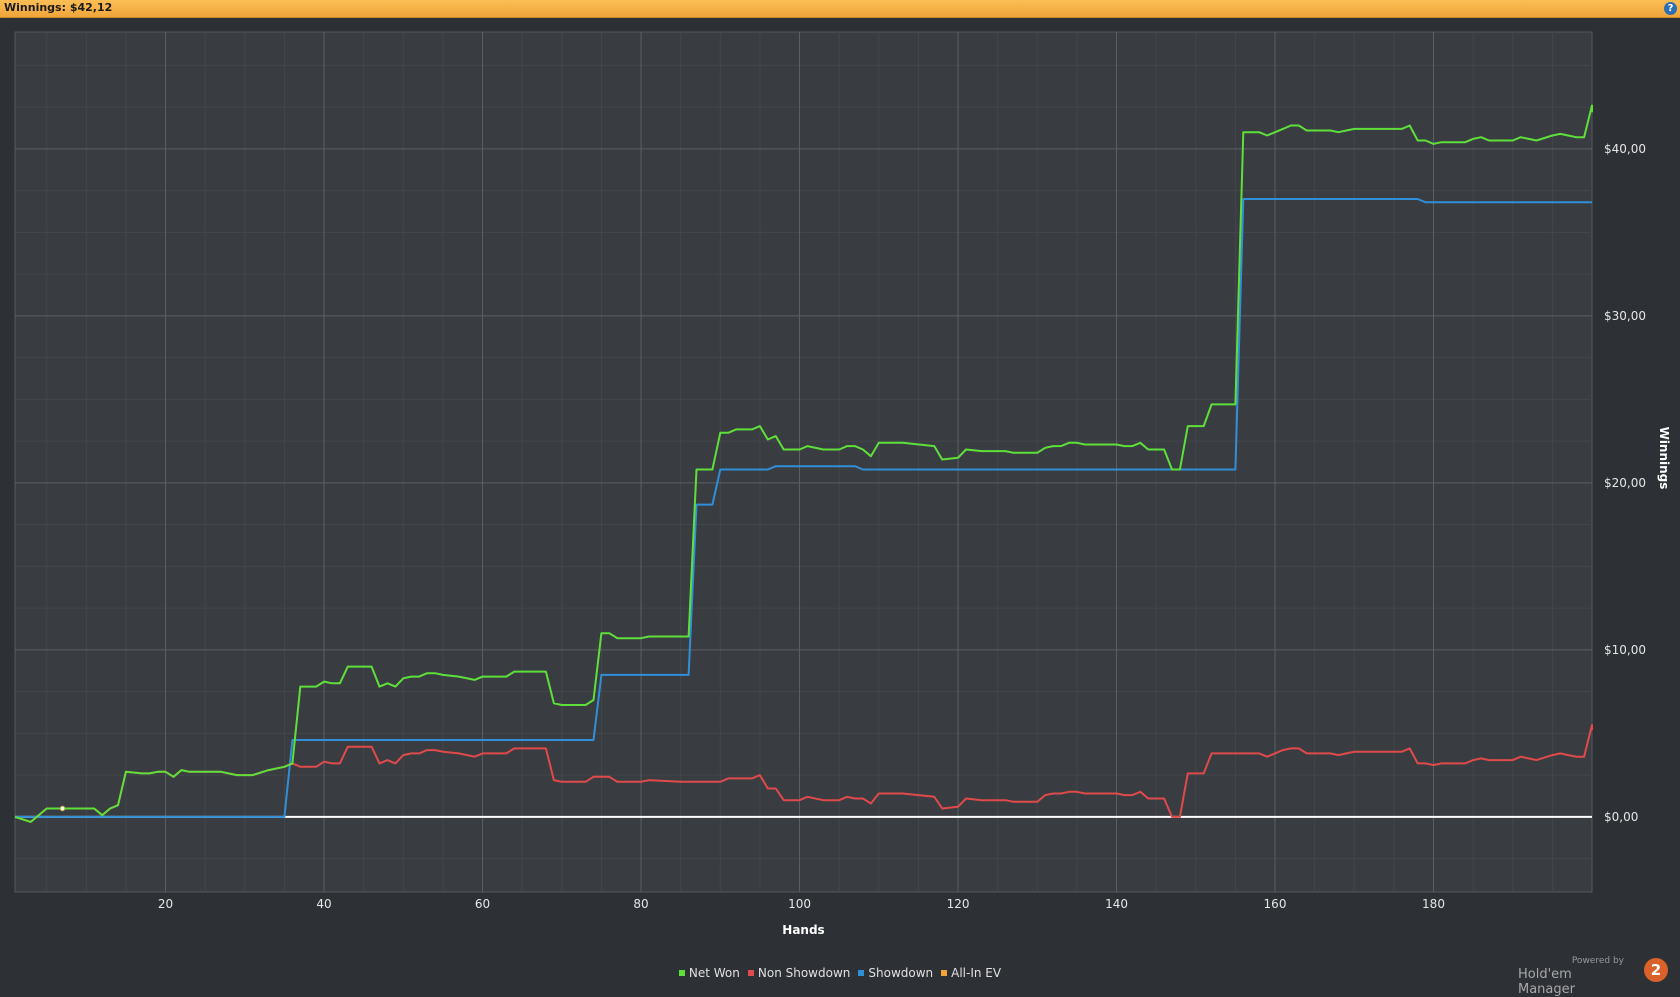 Image resolution: width=1680 pixels, height=997 pixels. I want to click on x-tick-label: 100, so click(799, 904).